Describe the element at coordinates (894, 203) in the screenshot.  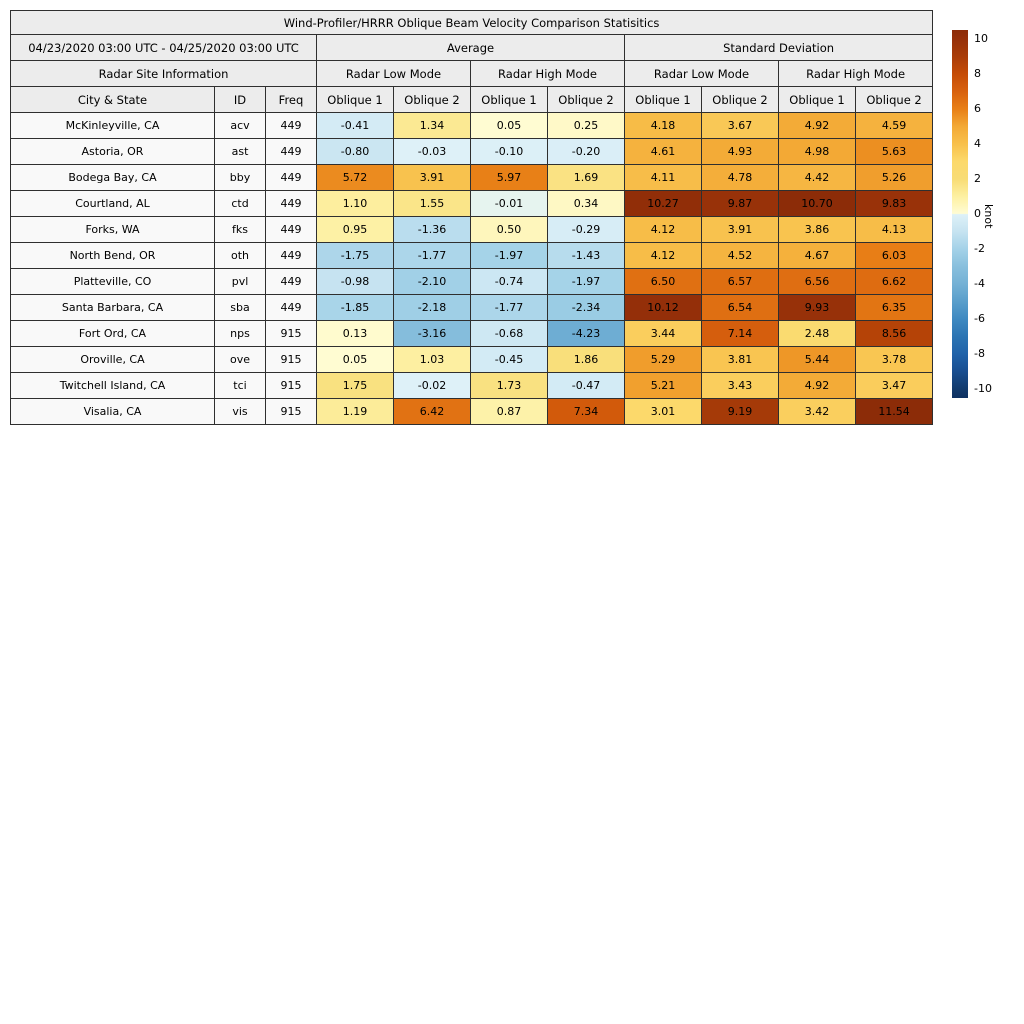
I see `value-cell: 9.83` at that location.